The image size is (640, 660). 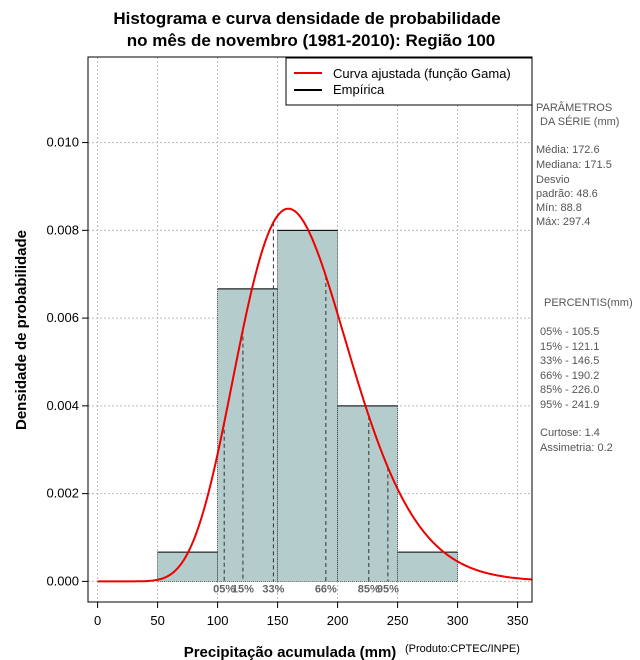 I want to click on x-tick-label-350: 350, so click(x=518, y=620).